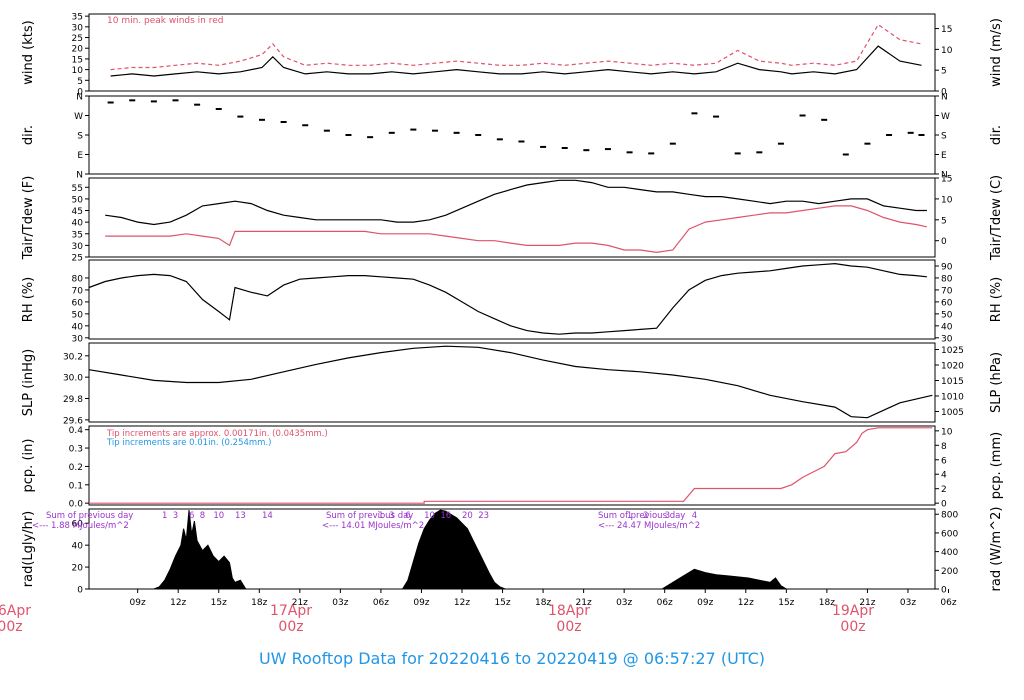  I want to click on left-tick-label: 35, so click(77, 18).